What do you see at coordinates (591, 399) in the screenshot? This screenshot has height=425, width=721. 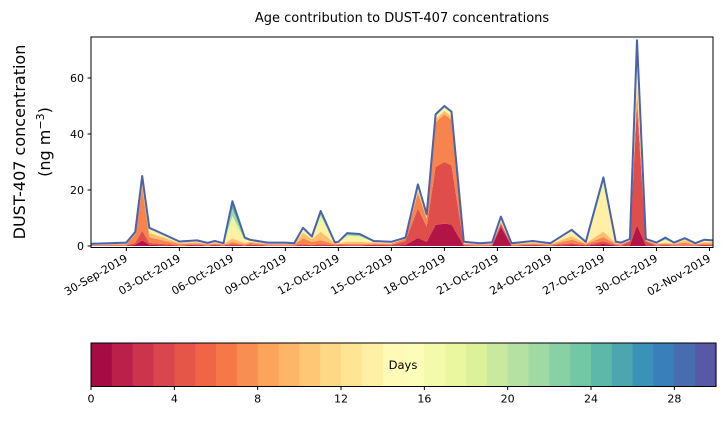 I see `colorbar-tick-label: 24` at bounding box center [591, 399].